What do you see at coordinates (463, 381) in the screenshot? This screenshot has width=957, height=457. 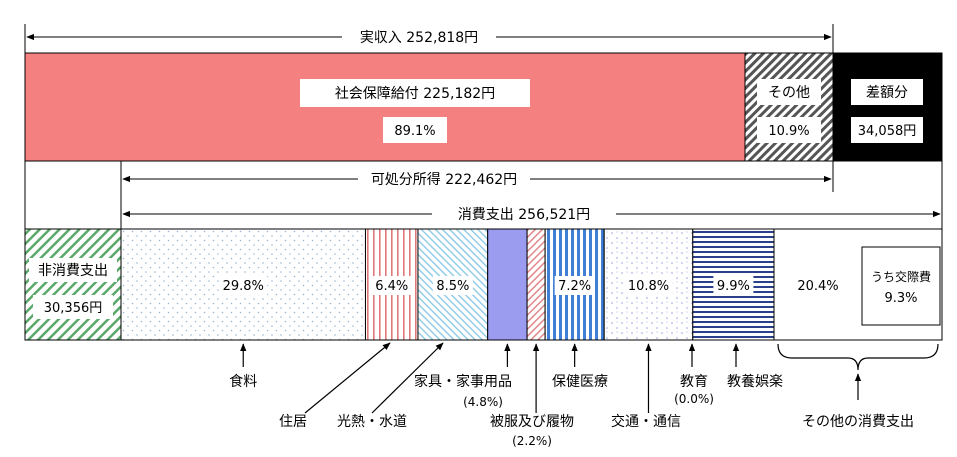 I see `callout-furniture: 家具・家事用品` at bounding box center [463, 381].